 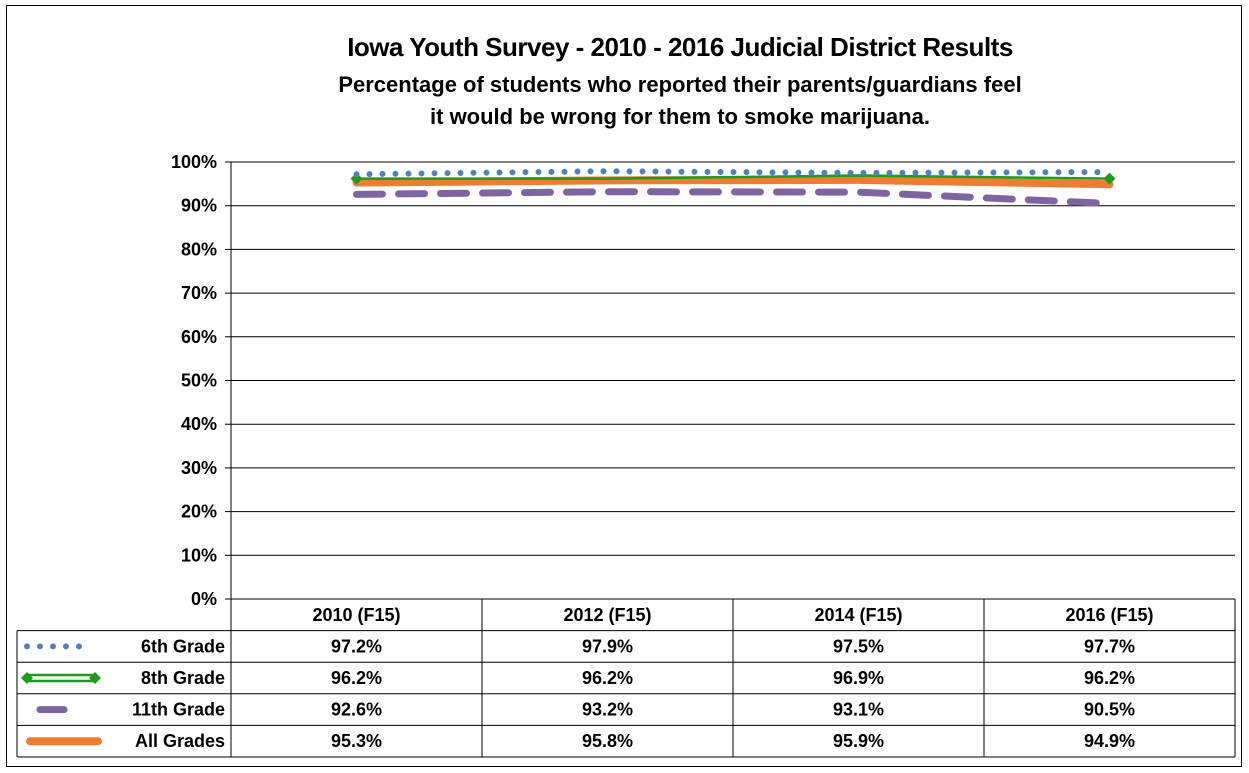 I want to click on y-tick-label: 0%, so click(x=204, y=599).